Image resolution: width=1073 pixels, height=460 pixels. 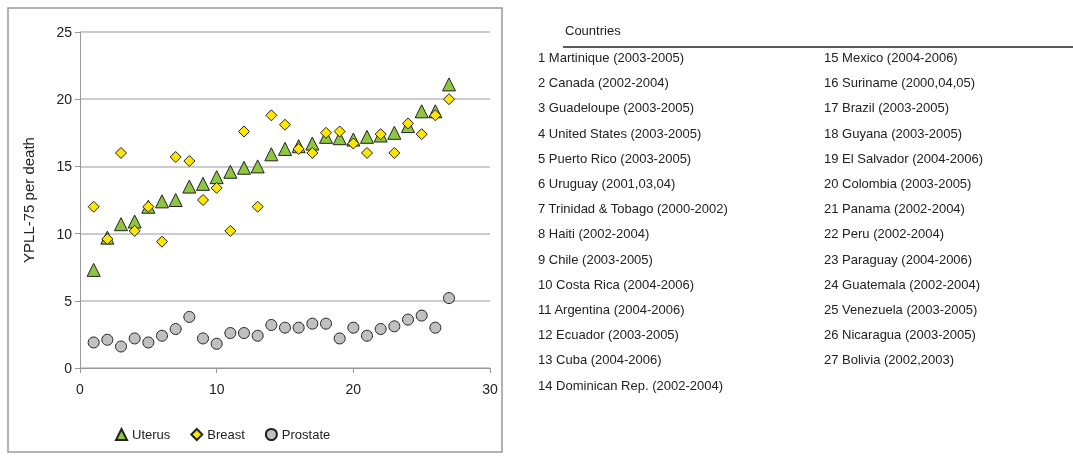 What do you see at coordinates (616, 284) in the screenshot?
I see `text: 10 Costa Rica (2004-2006)` at bounding box center [616, 284].